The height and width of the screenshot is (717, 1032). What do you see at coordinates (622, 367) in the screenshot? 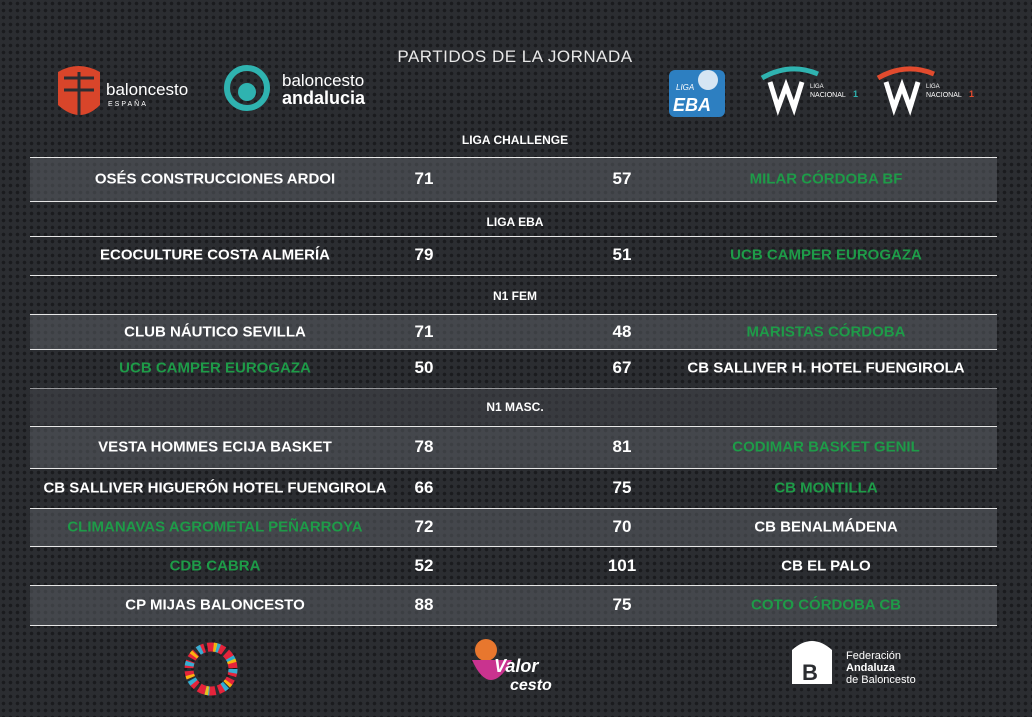
I see `away-score: 67` at bounding box center [622, 367].